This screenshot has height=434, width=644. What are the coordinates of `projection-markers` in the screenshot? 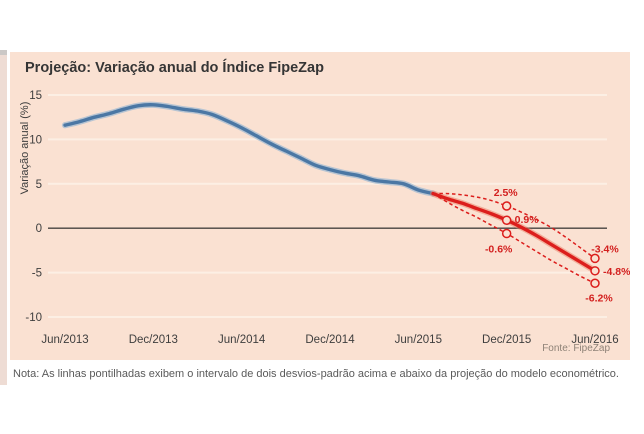 It's located at (550, 245).